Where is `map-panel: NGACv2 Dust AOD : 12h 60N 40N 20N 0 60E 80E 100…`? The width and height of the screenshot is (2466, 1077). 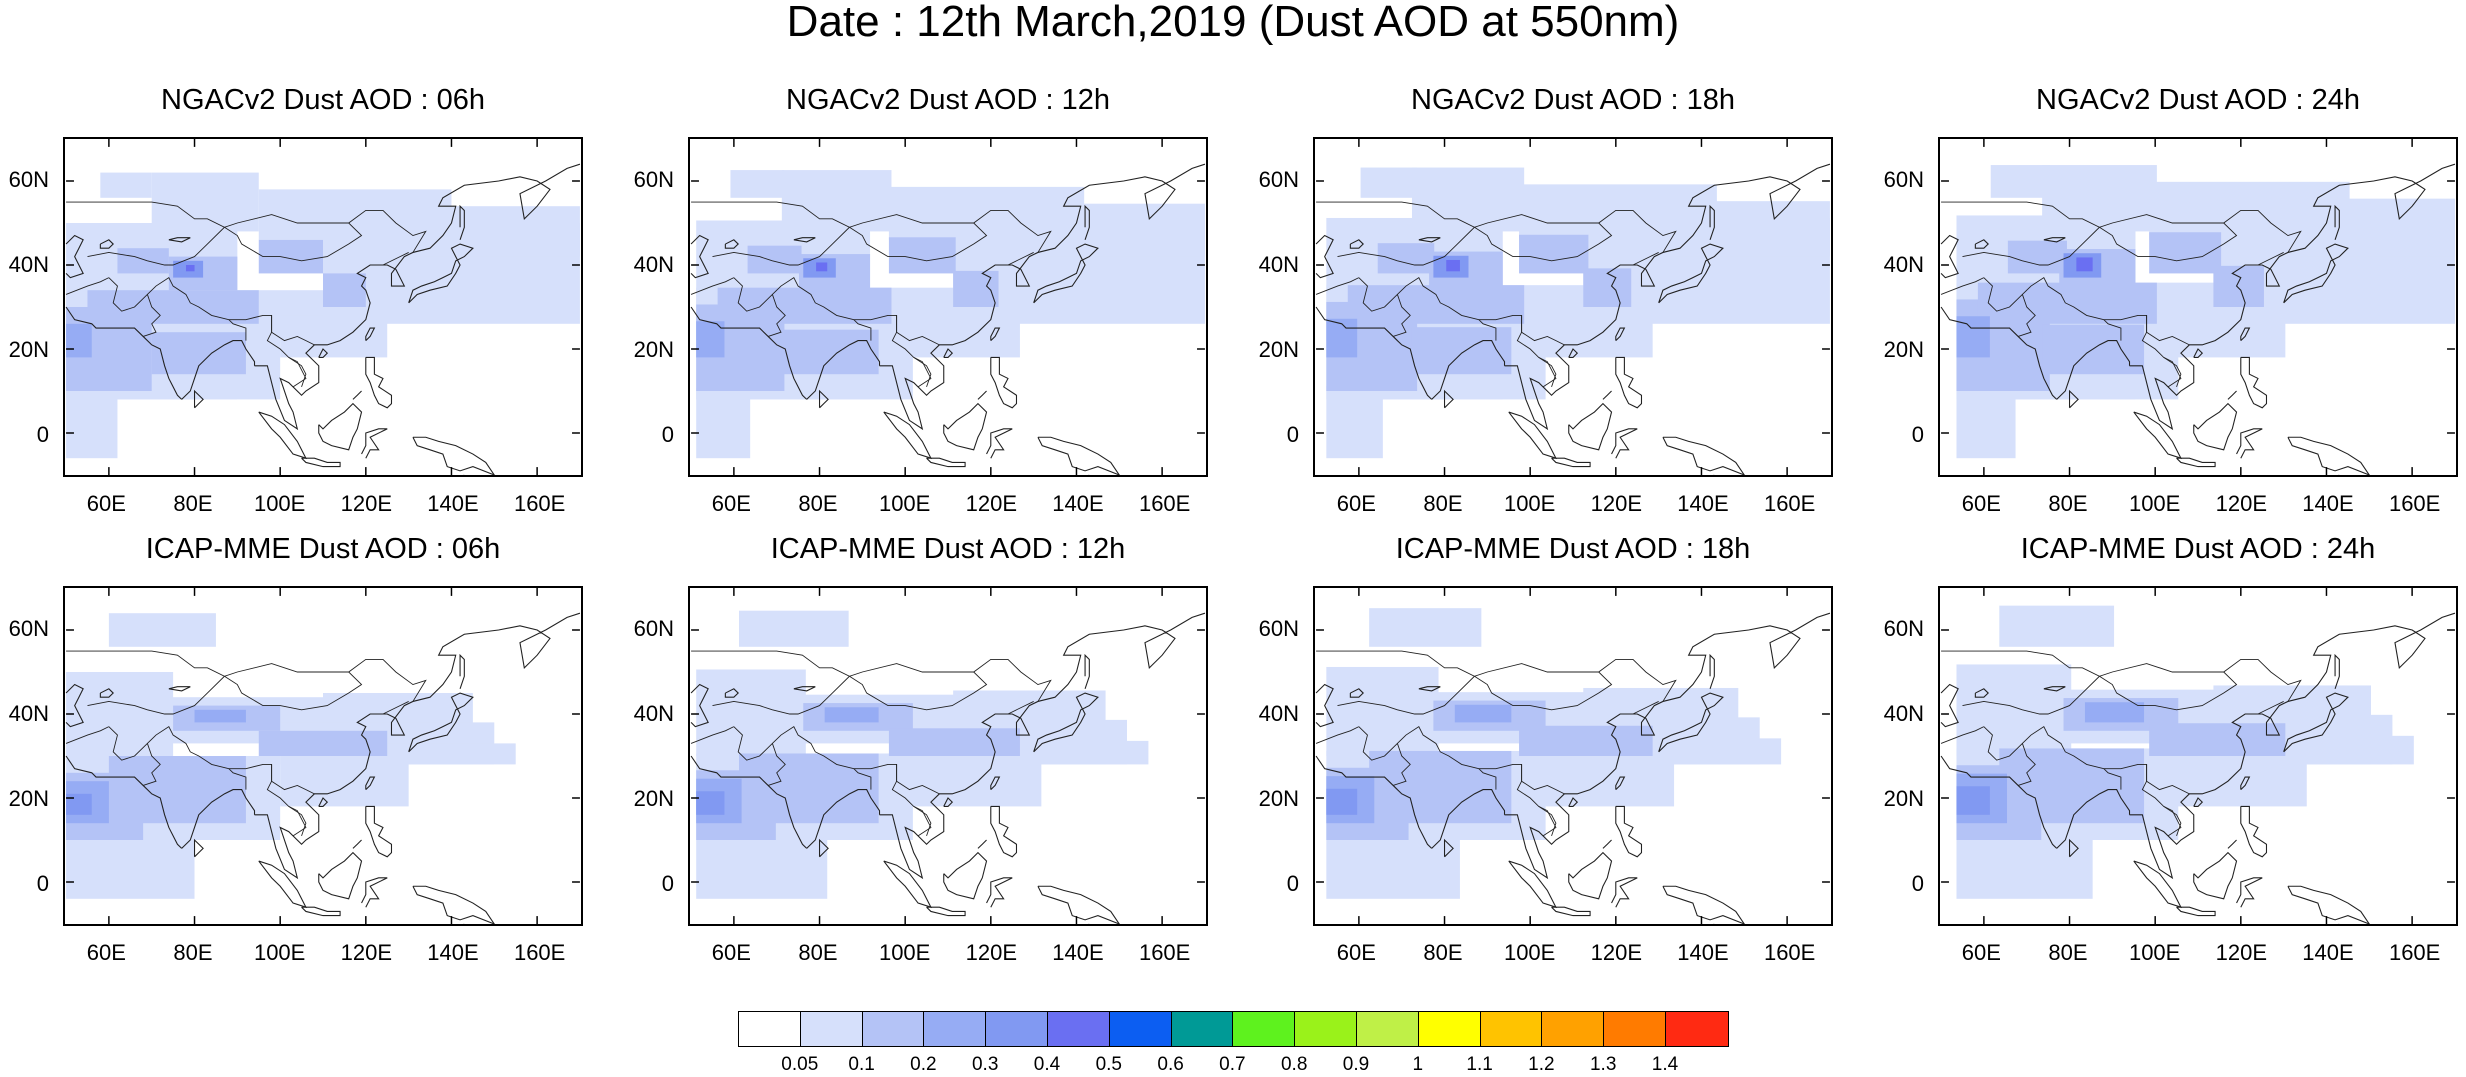
map-panel: NGACv2 Dust AOD : 12h 60N 40N 20N 0 60E 80E 100… is located at coordinates (921, 300).